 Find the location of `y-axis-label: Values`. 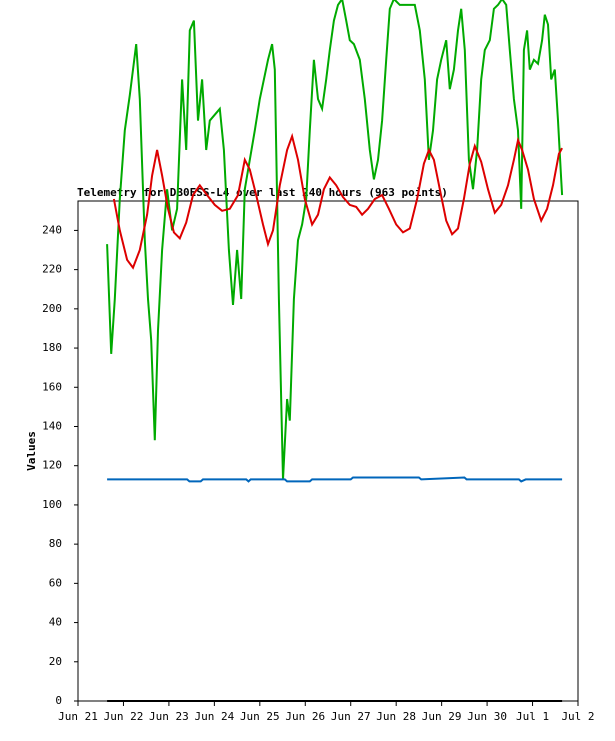

y-axis-label: Values is located at coordinates (31, 451).